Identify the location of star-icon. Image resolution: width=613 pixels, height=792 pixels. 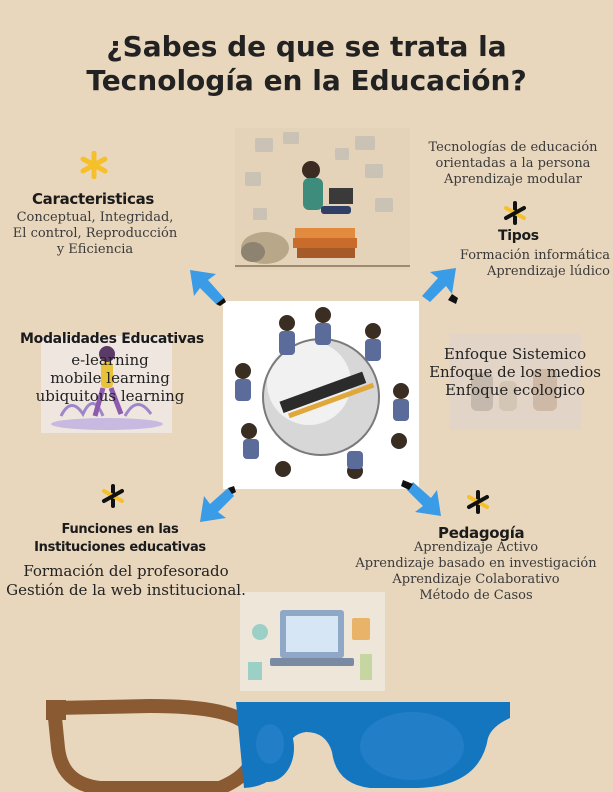
(94, 165).